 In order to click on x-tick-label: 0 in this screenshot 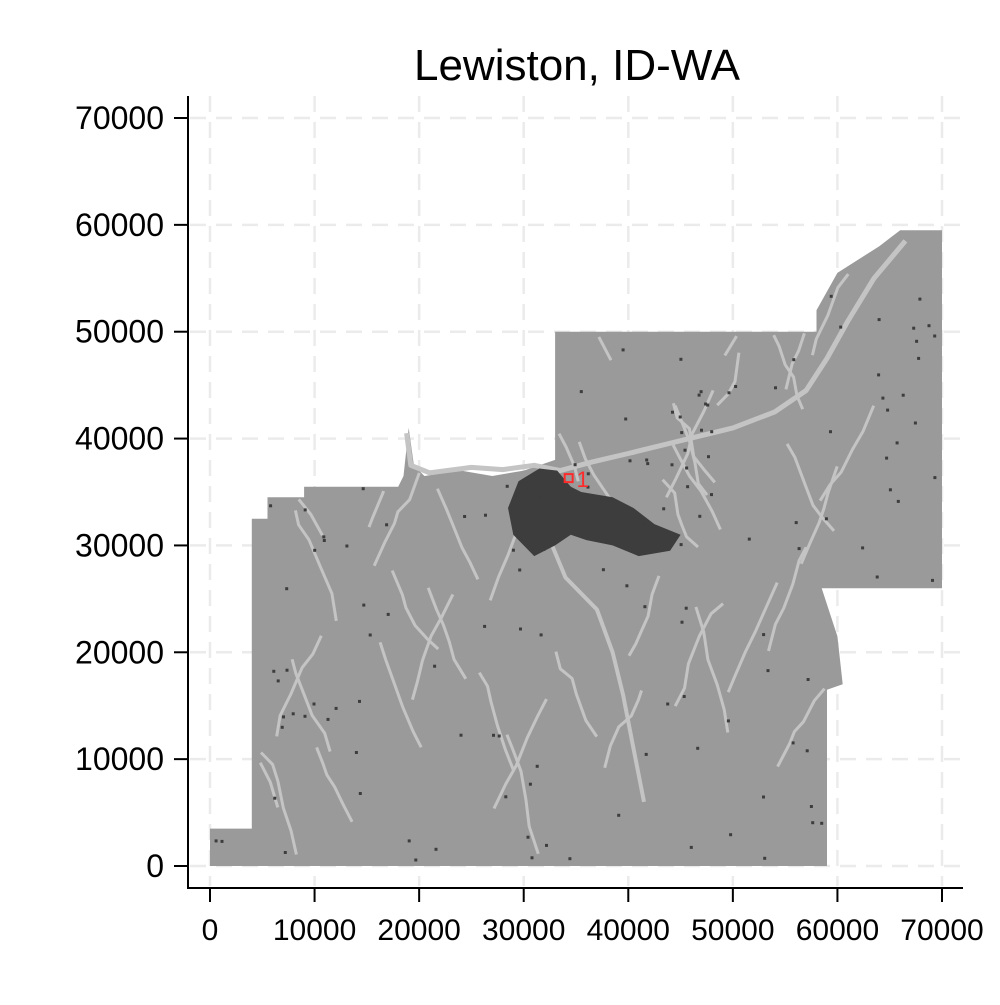, I will do `click(210, 930)`.